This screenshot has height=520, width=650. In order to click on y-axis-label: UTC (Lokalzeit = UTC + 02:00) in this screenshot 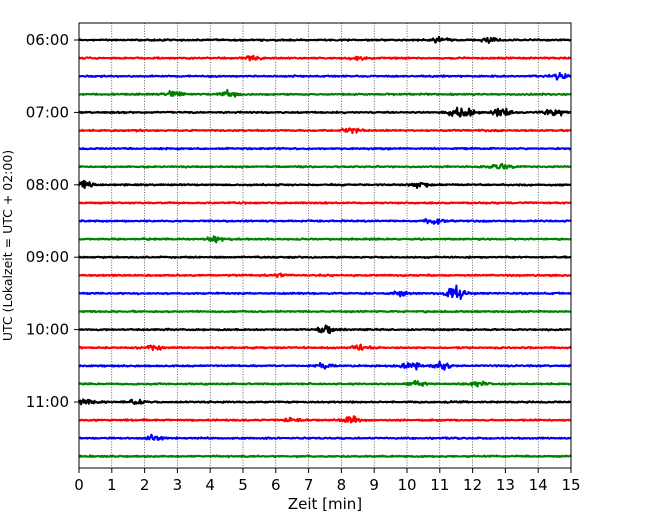, I will do `click(7, 245)`.